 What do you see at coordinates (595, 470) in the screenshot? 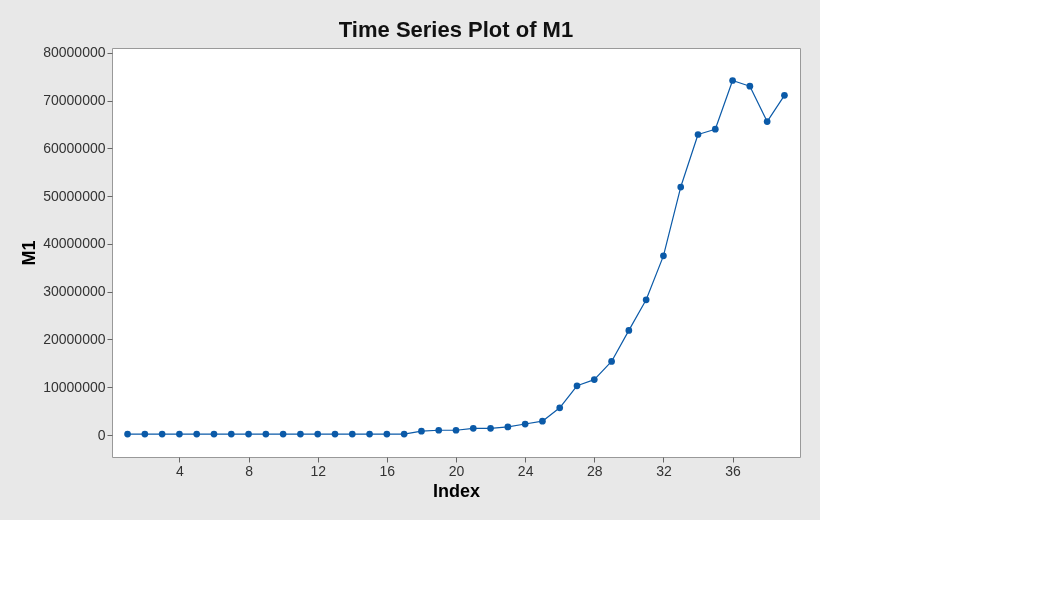
I see `x-tick-label: 28` at bounding box center [595, 470].